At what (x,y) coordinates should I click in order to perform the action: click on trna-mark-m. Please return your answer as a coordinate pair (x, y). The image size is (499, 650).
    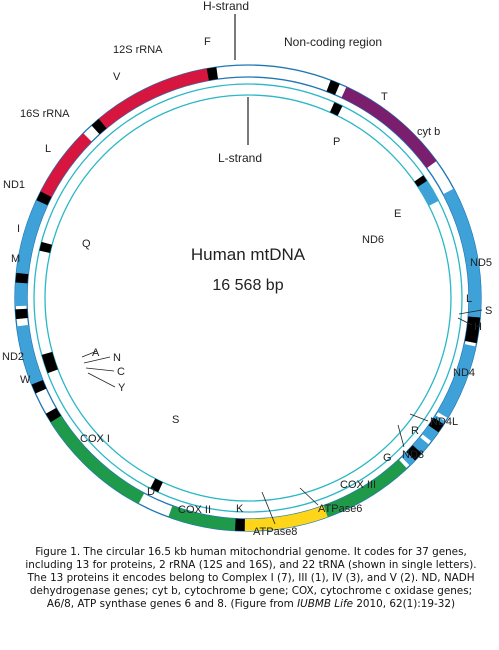
    Looking at the image, I should click on (21, 314).